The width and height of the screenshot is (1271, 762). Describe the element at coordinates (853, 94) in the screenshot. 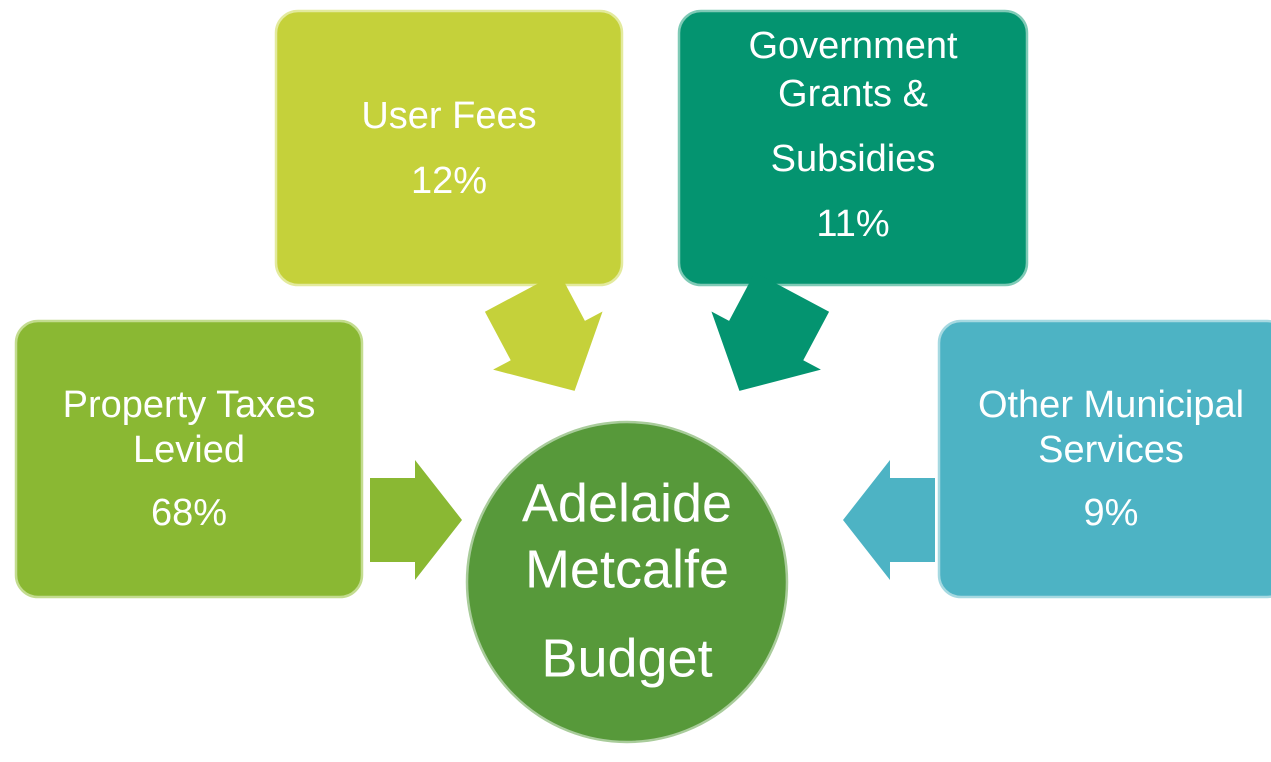

I see `node-label: Grants &` at that location.